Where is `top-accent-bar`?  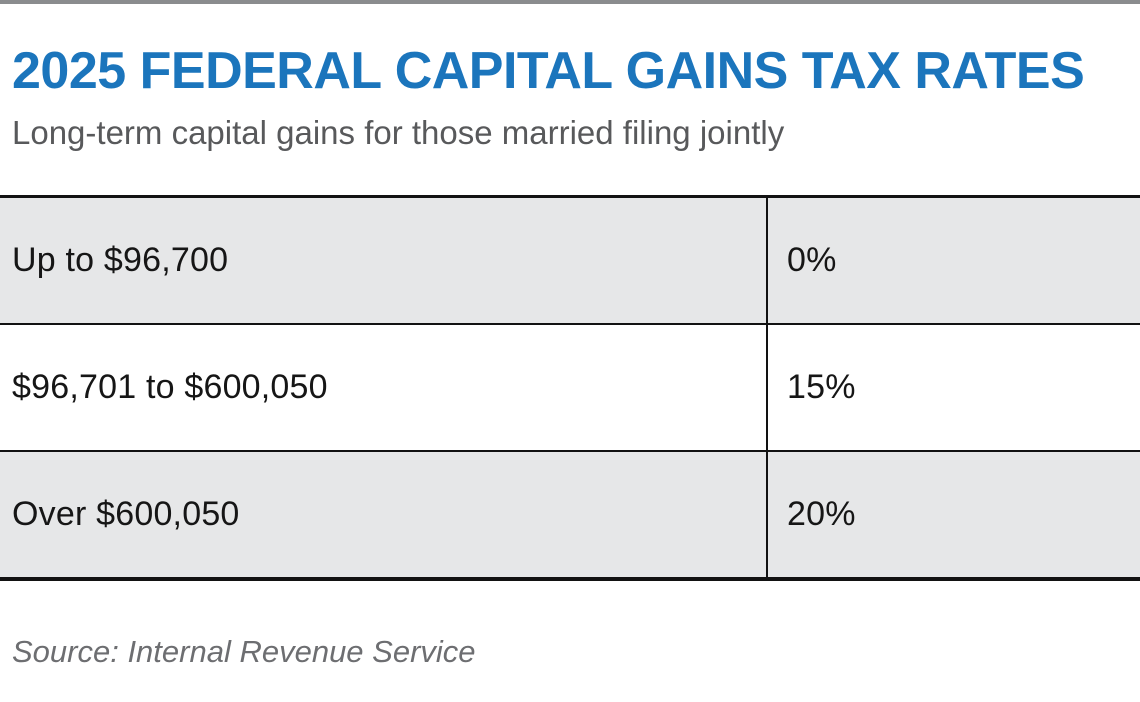 top-accent-bar is located at coordinates (570, 2).